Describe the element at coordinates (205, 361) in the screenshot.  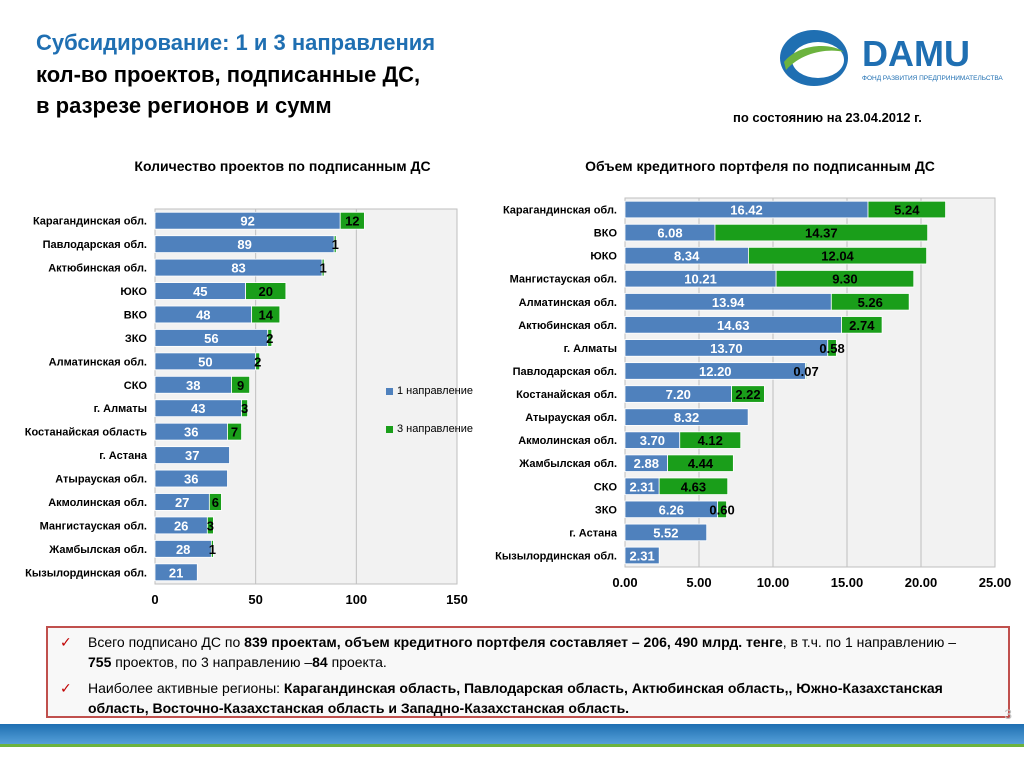
I see `data-label: 50` at that location.